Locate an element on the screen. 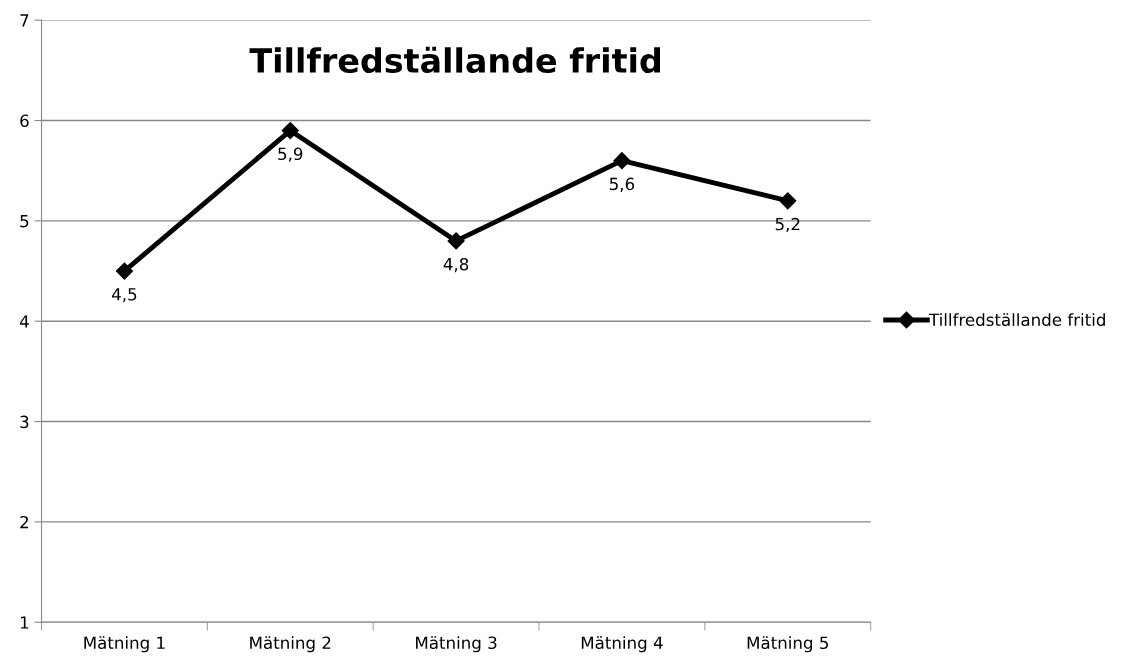 This screenshot has height=672, width=1122. x-tick-label: Mätning 1 is located at coordinates (124, 644).